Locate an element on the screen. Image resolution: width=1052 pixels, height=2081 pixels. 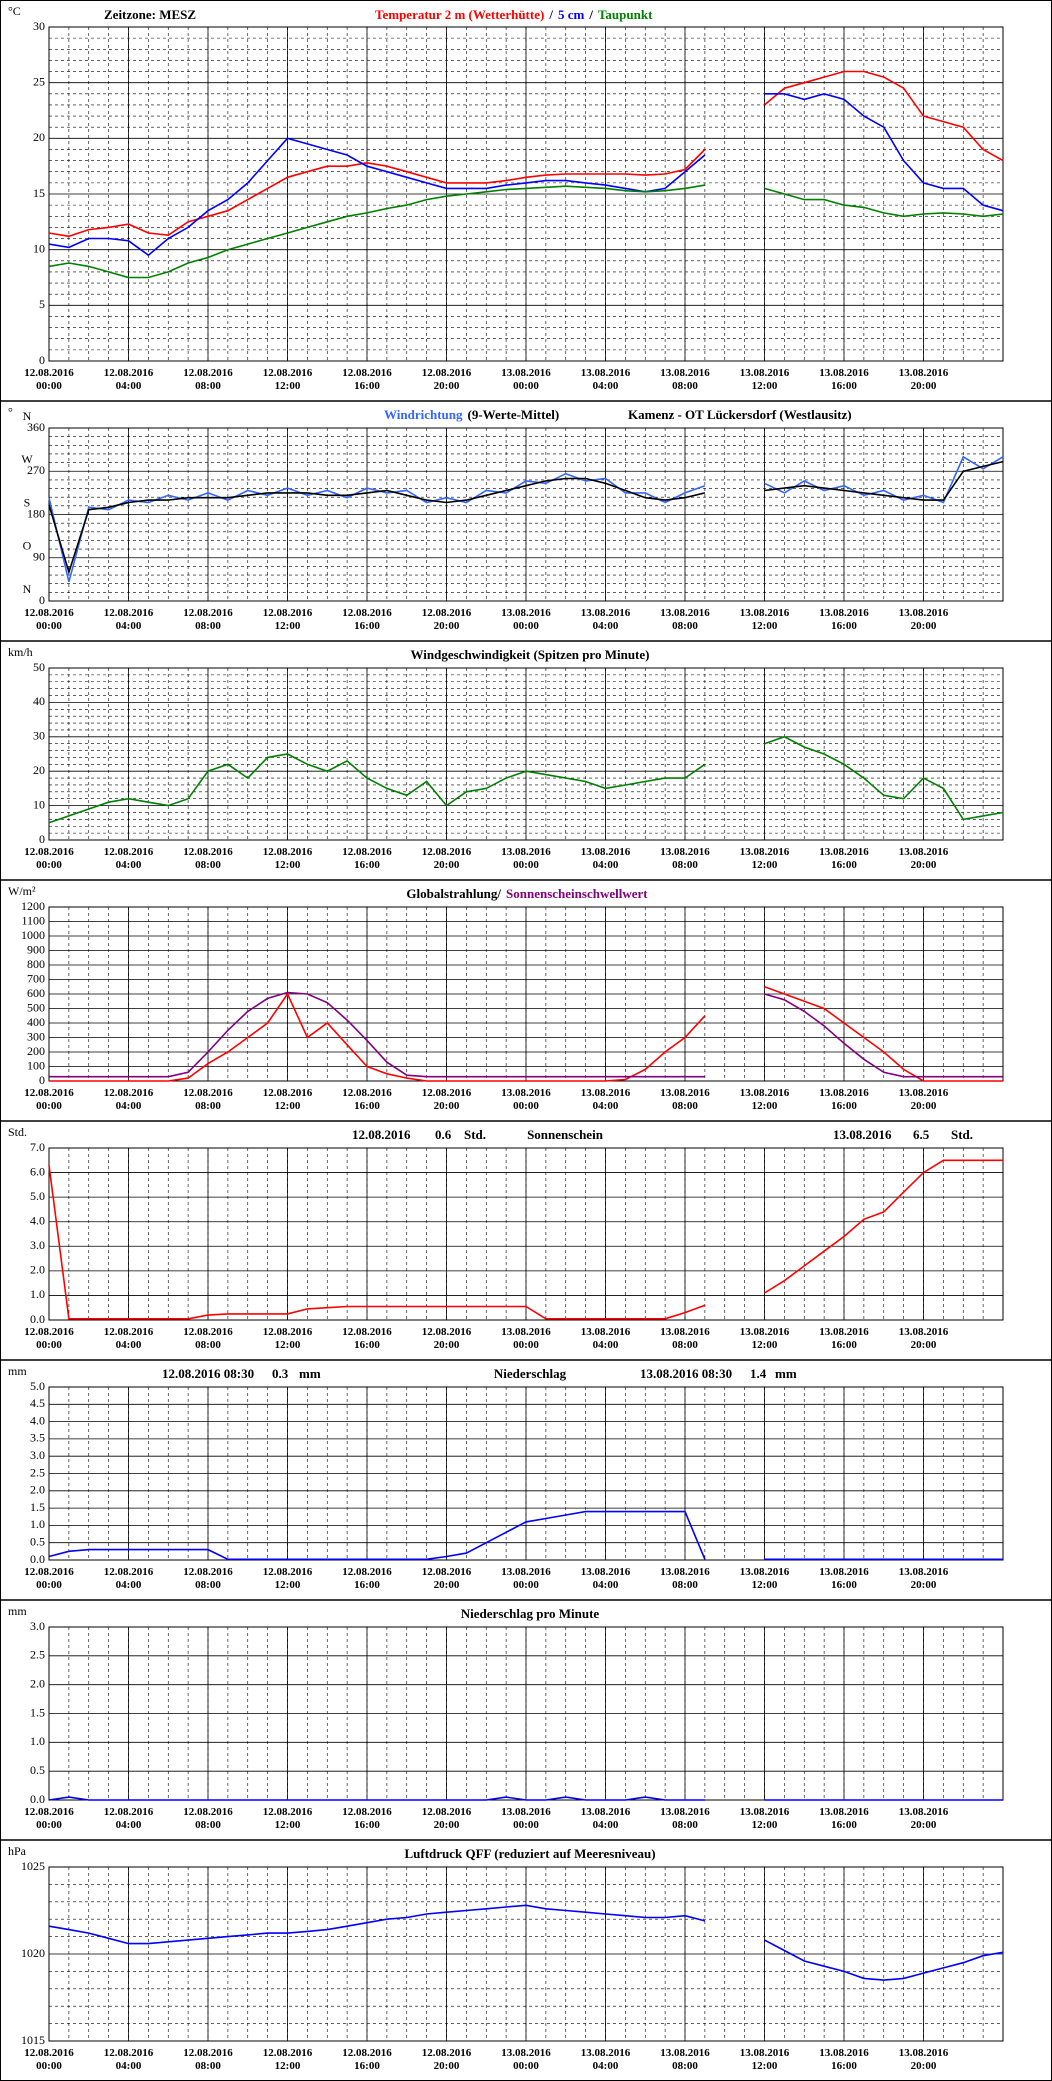
unit-label: Std. is located at coordinates (17, 1132).